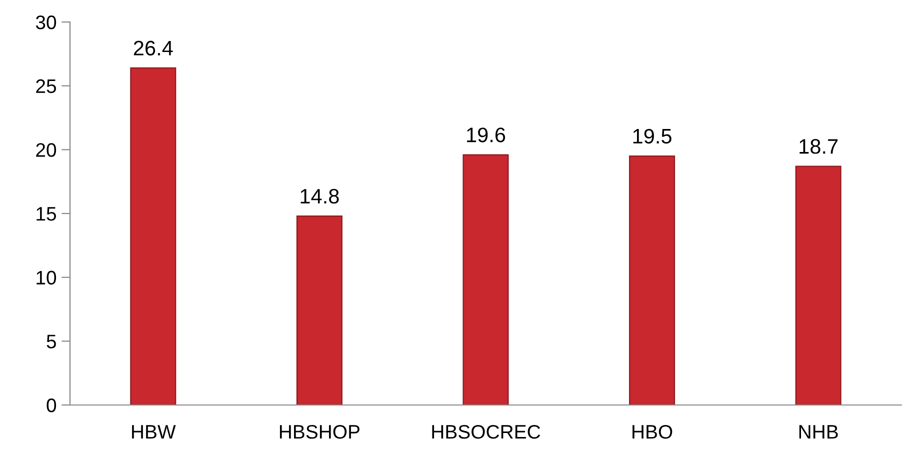 This screenshot has height=457, width=906. What do you see at coordinates (46, 214) in the screenshot?
I see `y-tick-label: 15` at bounding box center [46, 214].